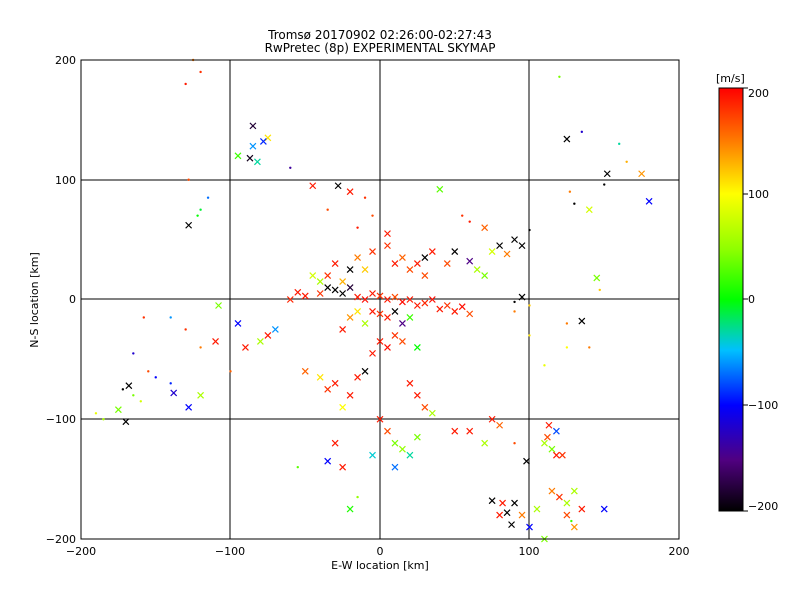  I want to click on colorbar-gradient, so click(731, 299).